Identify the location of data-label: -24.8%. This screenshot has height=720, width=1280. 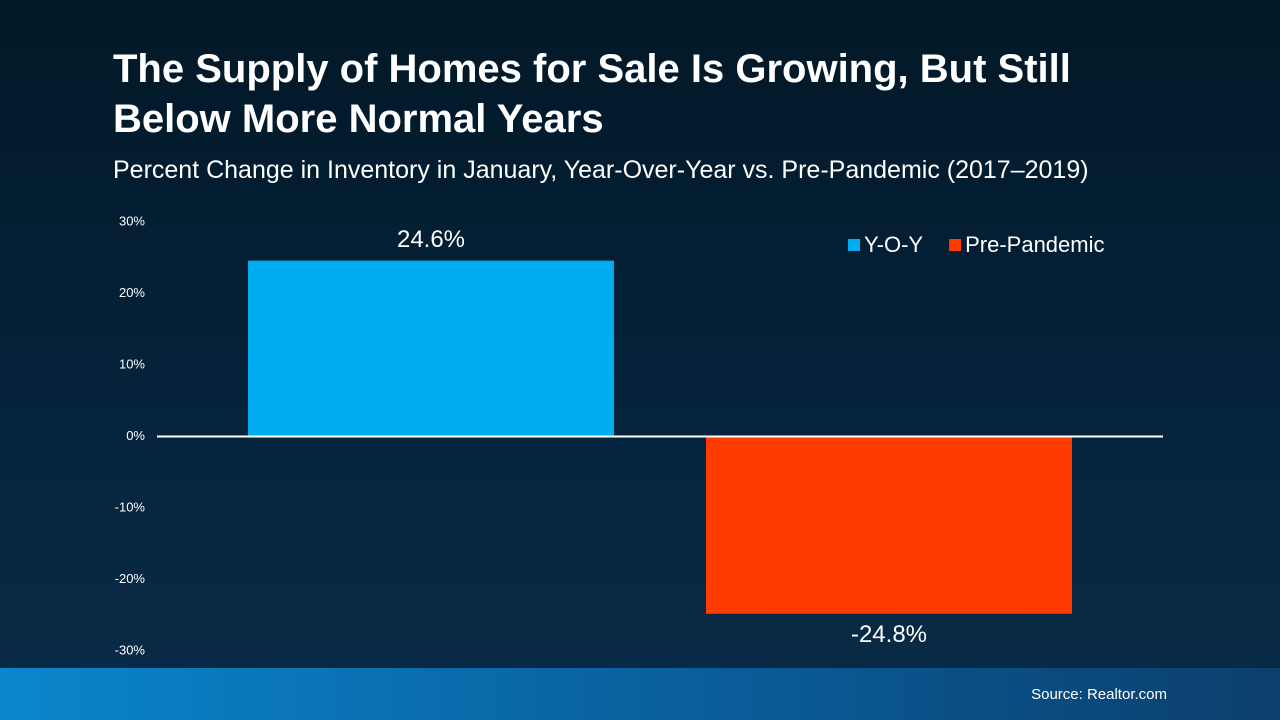
(889, 634).